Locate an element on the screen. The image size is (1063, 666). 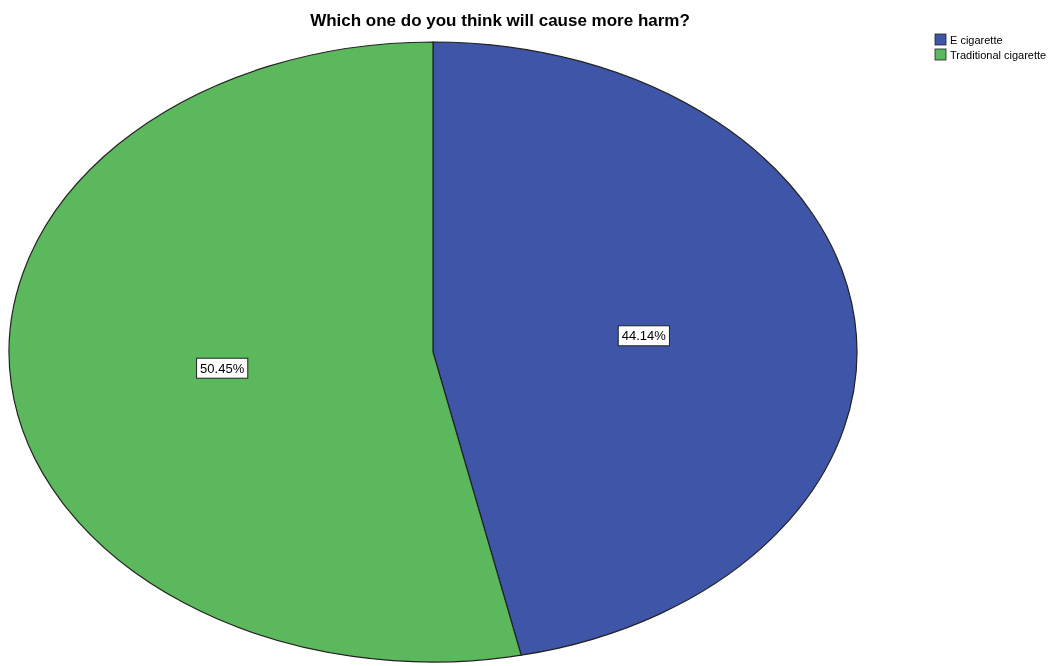
legend-label: E cigarette is located at coordinates (976, 40).